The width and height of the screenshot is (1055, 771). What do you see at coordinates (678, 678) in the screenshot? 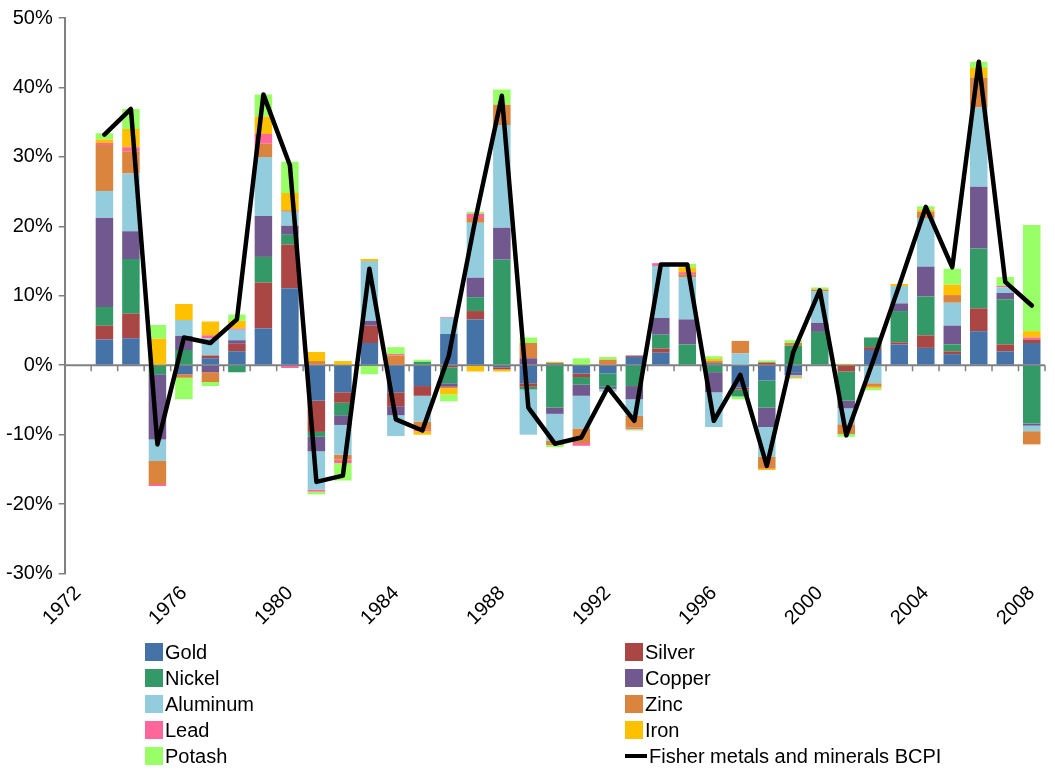
I see `legend-label: Copper` at bounding box center [678, 678].